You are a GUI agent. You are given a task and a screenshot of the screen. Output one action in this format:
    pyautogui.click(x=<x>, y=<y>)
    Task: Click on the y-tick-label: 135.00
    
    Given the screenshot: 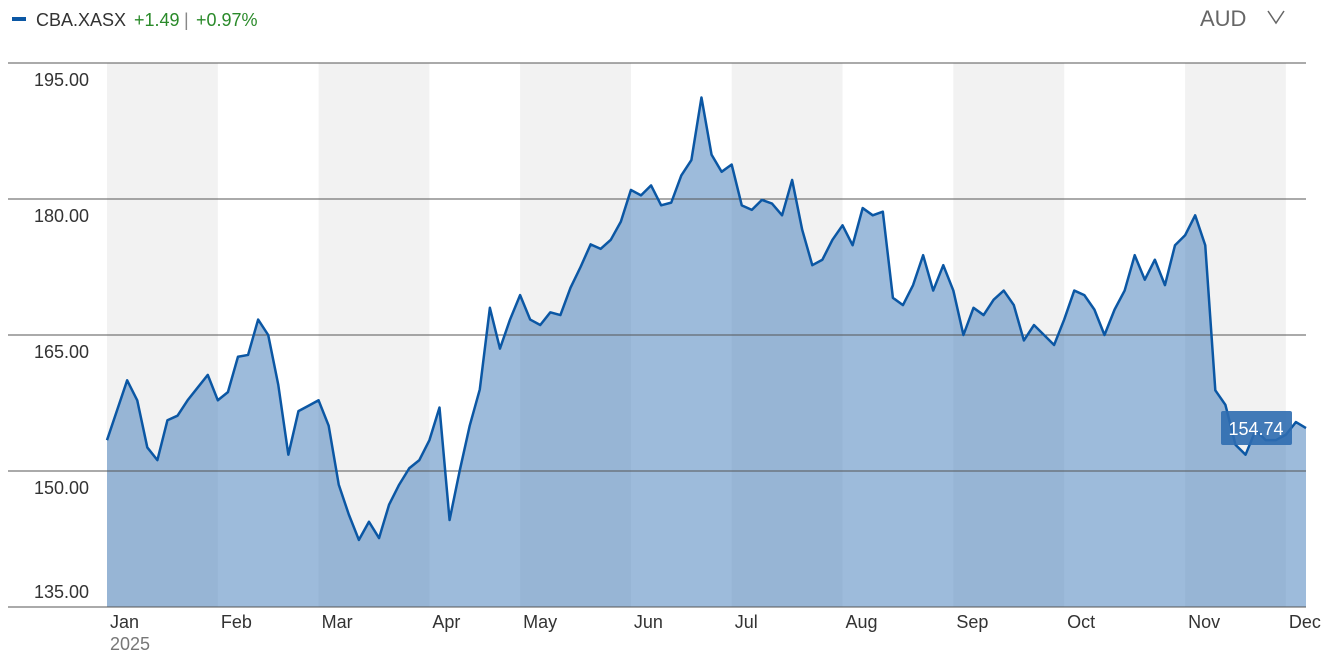 What is the action you would take?
    pyautogui.click(x=61, y=592)
    